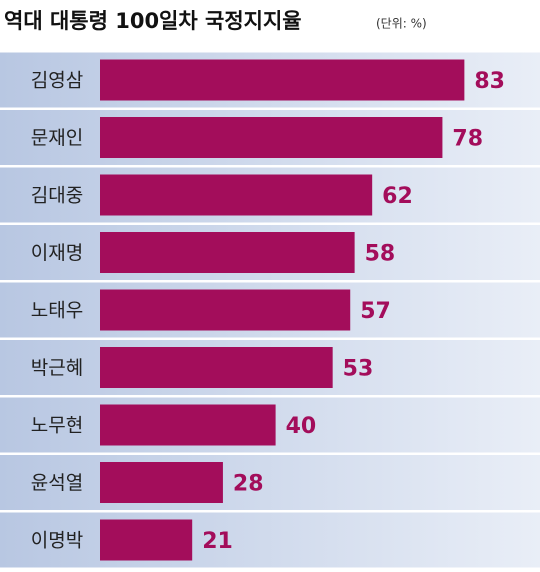 This screenshot has width=540, height=572. I want to click on category-label: 김대중, so click(57, 196).